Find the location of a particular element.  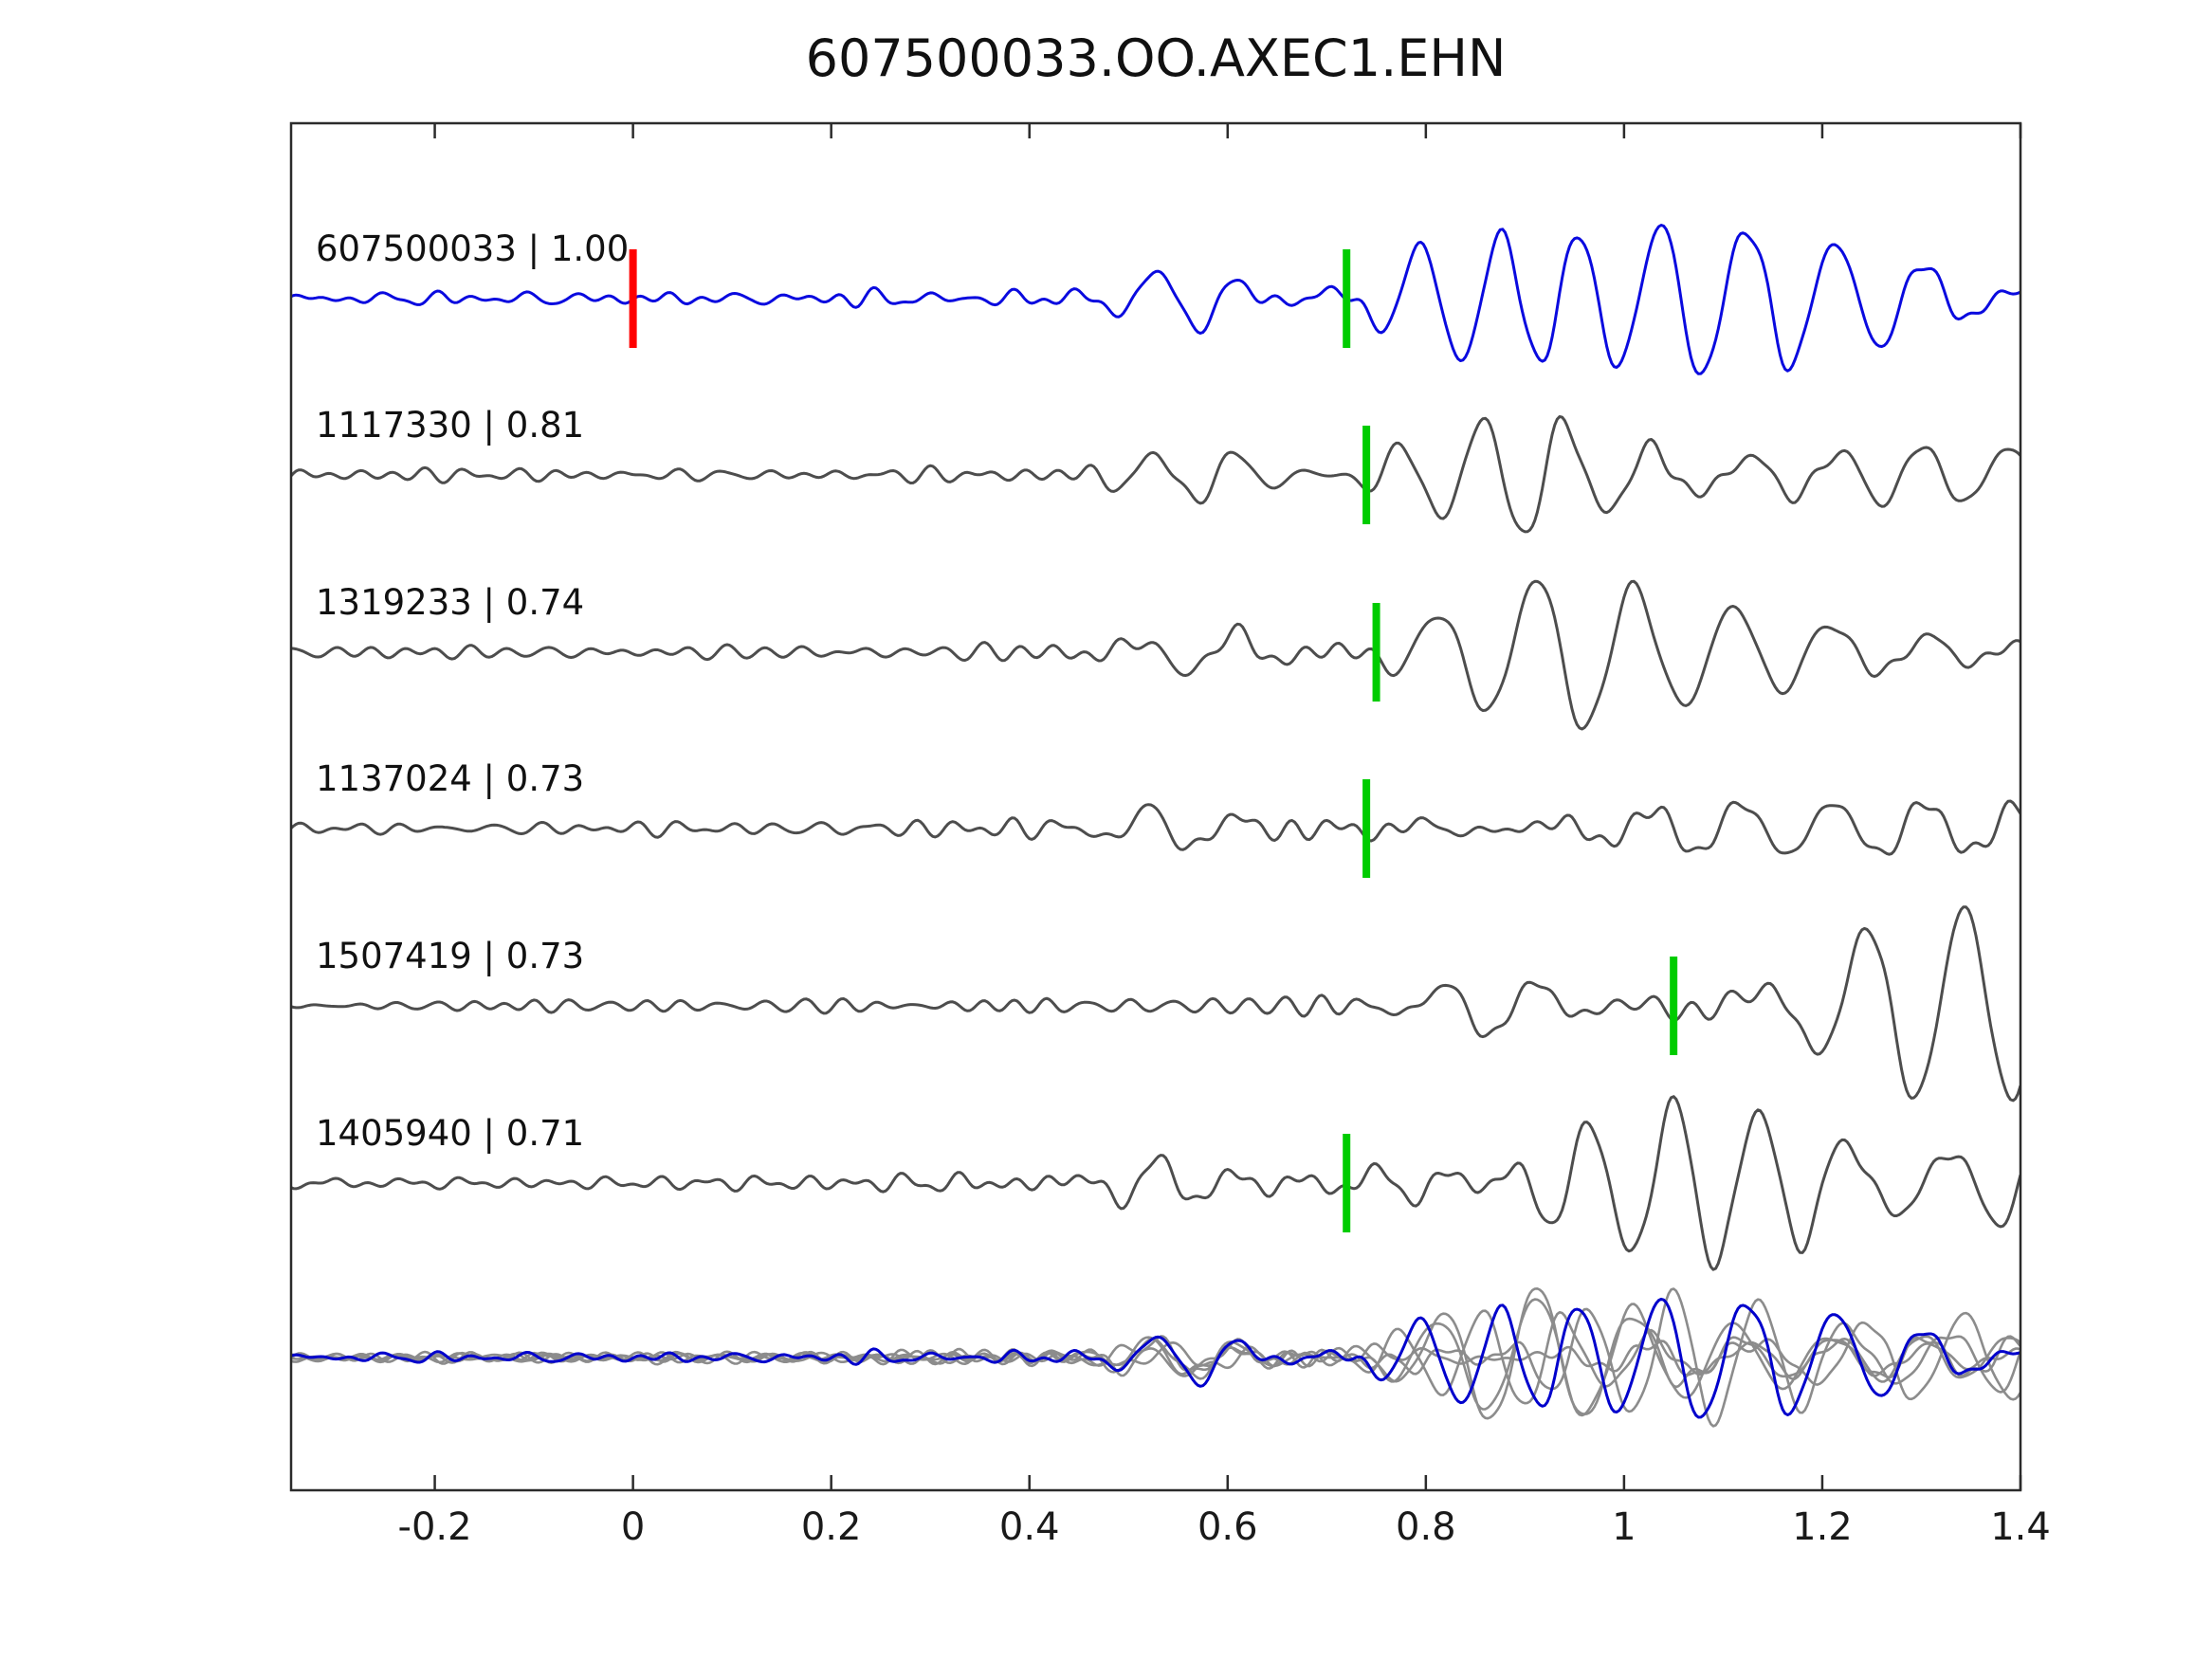

x-tick-label: 1.4 is located at coordinates (2020, 1527).